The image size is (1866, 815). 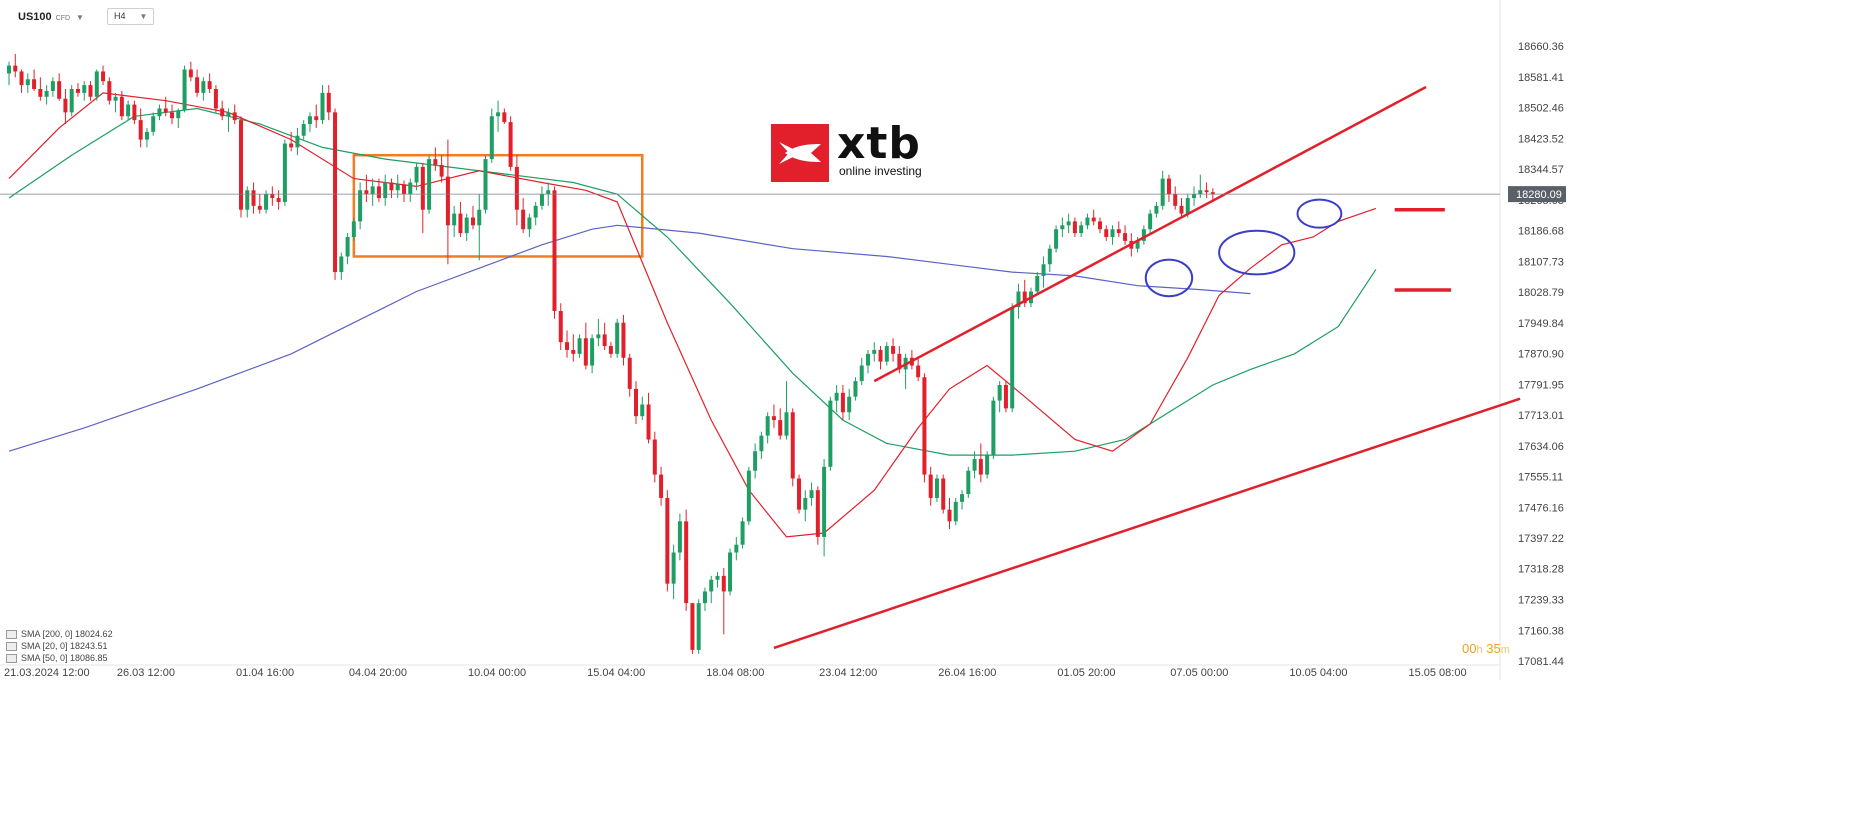 What do you see at coordinates (1541, 232) in the screenshot?
I see `y-tick-label: 18186.68` at bounding box center [1541, 232].